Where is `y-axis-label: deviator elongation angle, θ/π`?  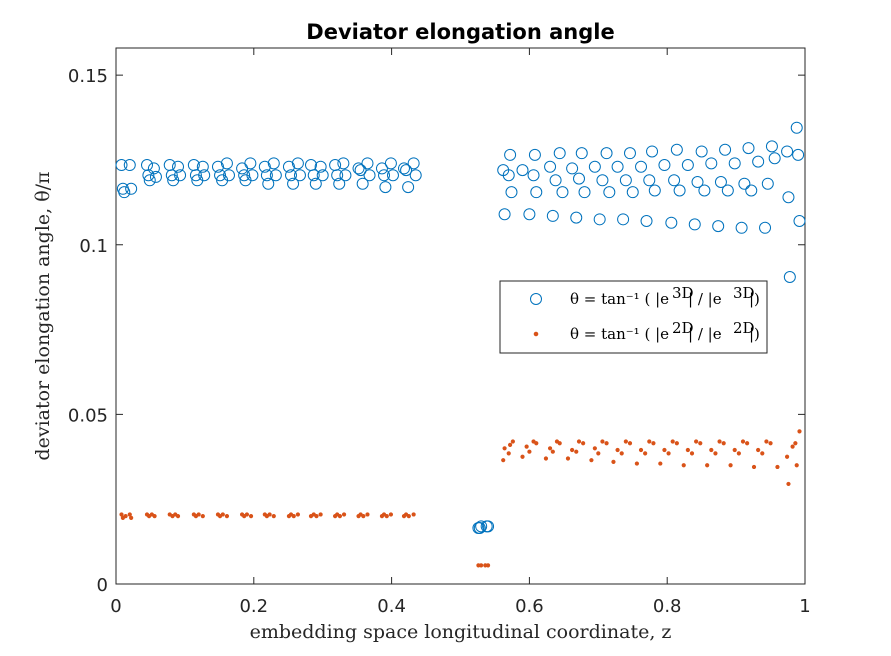 y-axis-label: deviator elongation angle, θ/π is located at coordinates (43, 315).